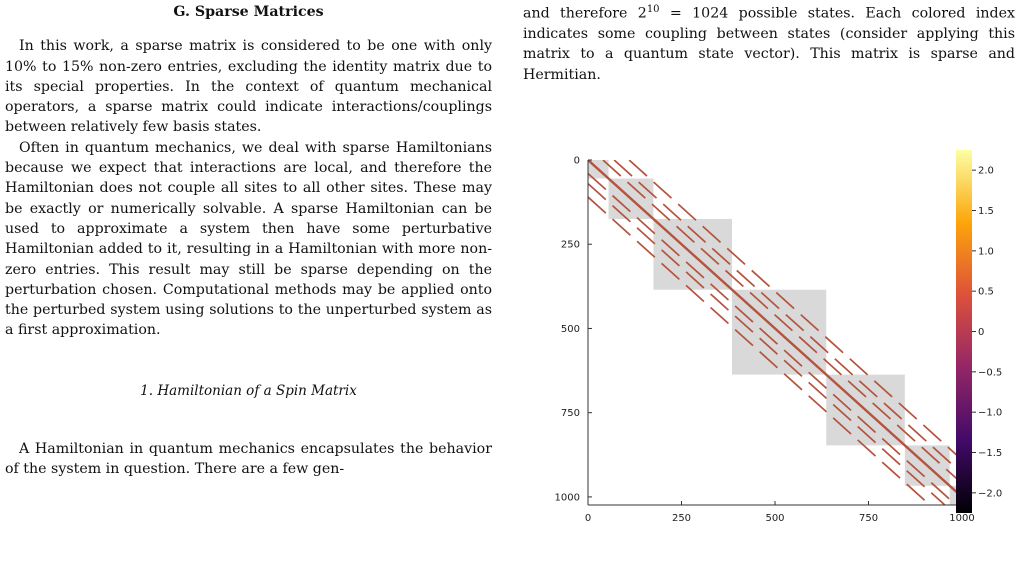 The width and height of the screenshot is (1017, 578). What do you see at coordinates (986, 171) in the screenshot?
I see `colorbar-tick-label: 2.0` at bounding box center [986, 171].